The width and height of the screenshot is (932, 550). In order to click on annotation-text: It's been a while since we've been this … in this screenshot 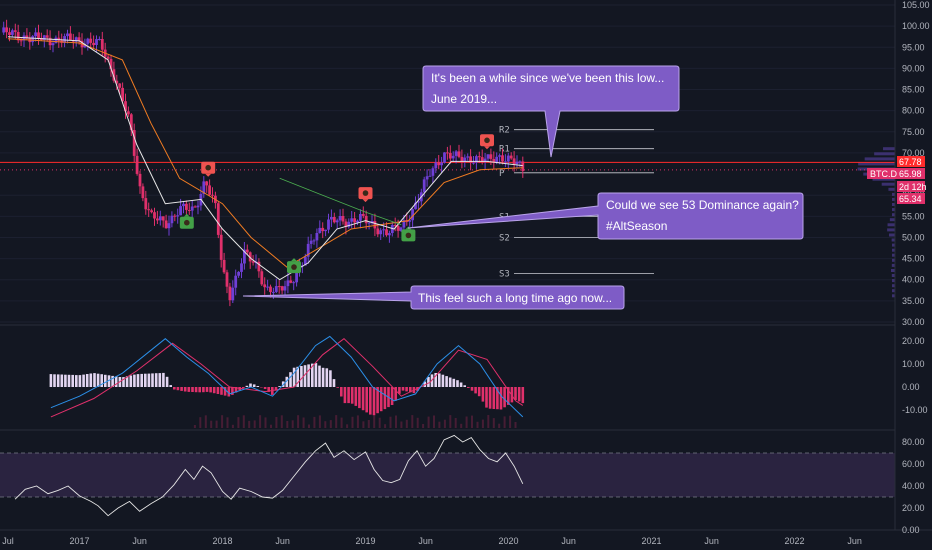, I will do `click(547, 78)`.